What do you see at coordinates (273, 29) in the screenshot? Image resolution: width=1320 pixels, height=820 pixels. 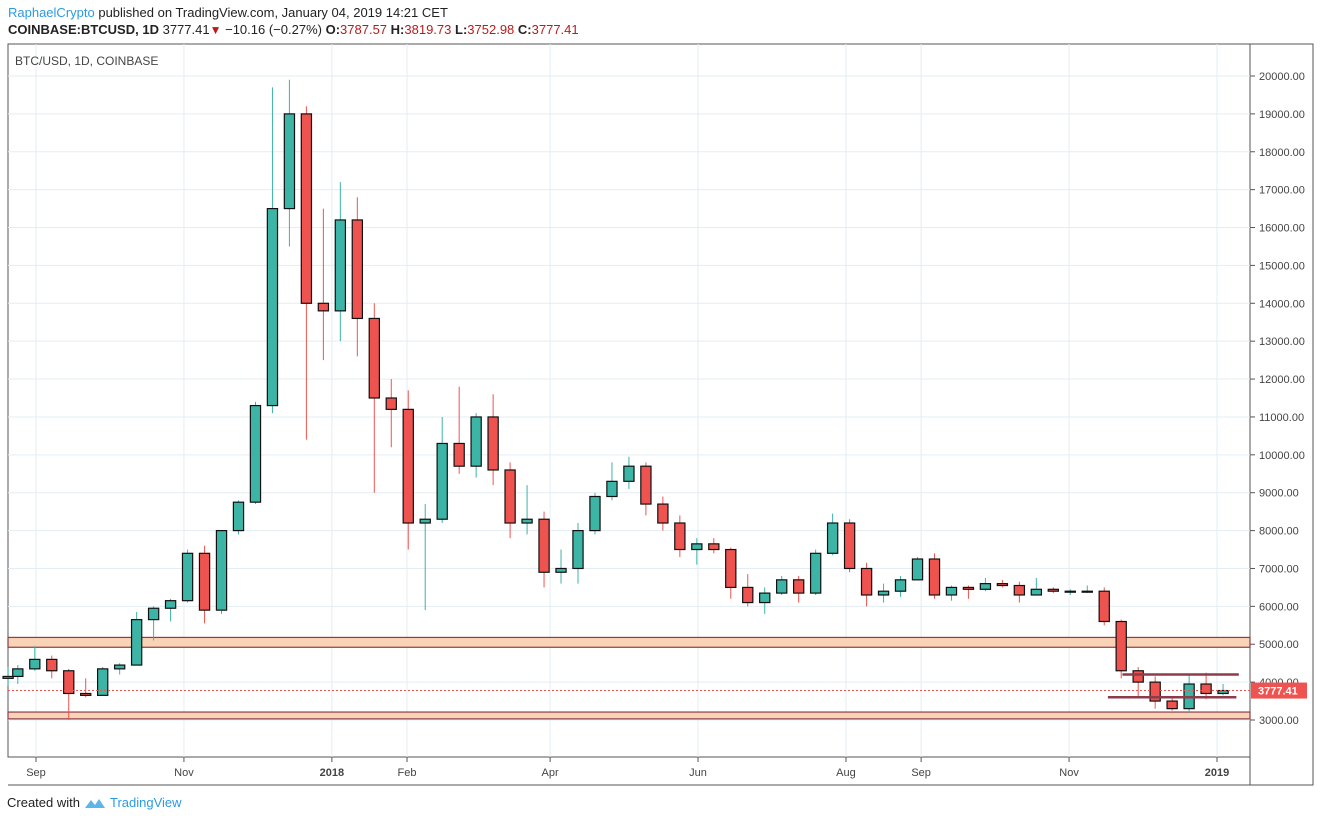 I see `price-change: −10.16 (−0.27%)` at bounding box center [273, 29].